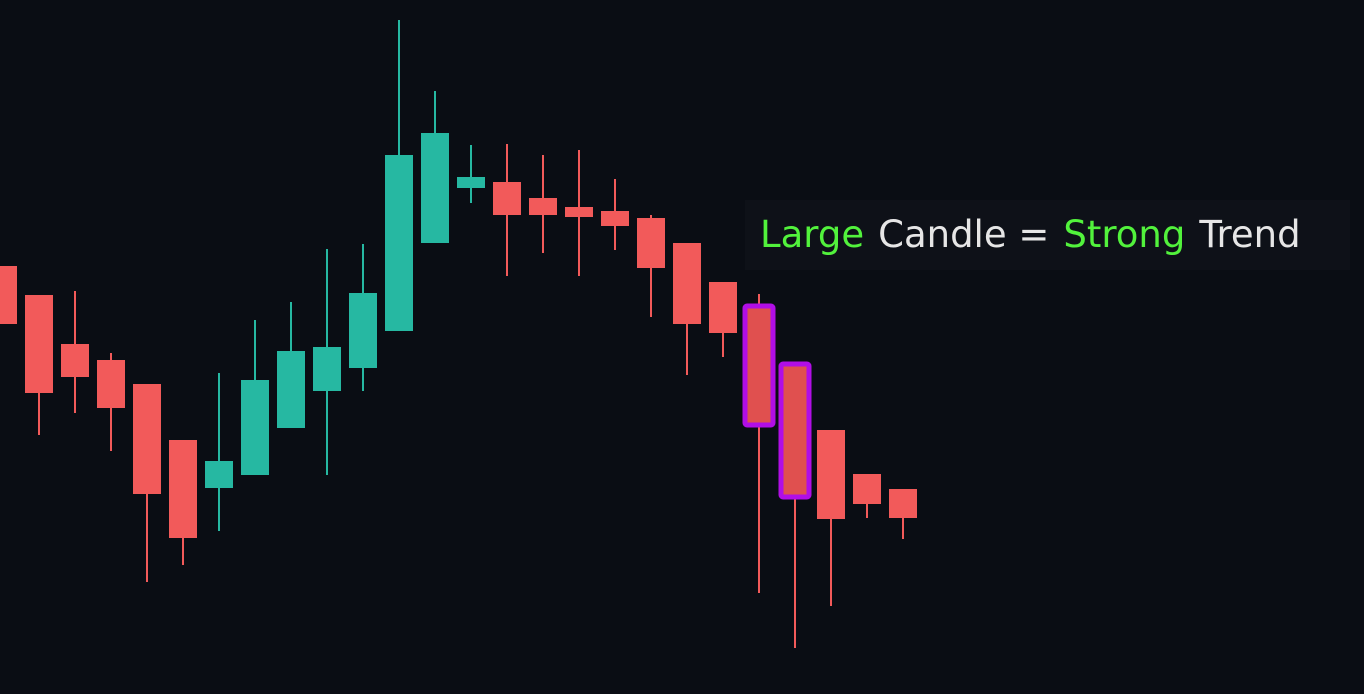 The image size is (1364, 694). I want to click on annotation-part: Candle =, so click(963, 234).